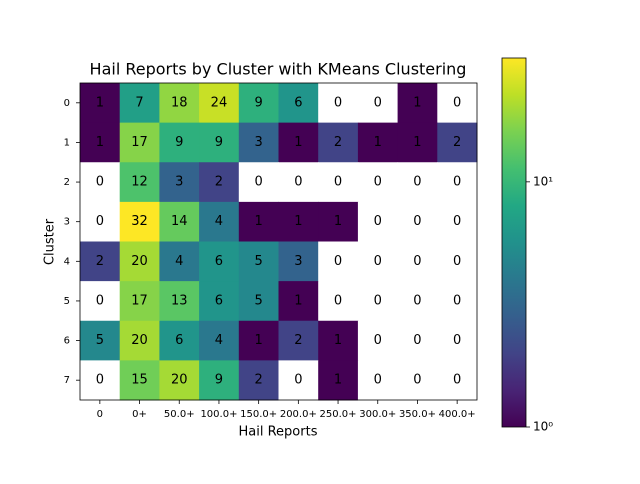  What do you see at coordinates (67, 301) in the screenshot?
I see `y-tick-label: 5` at bounding box center [67, 301].